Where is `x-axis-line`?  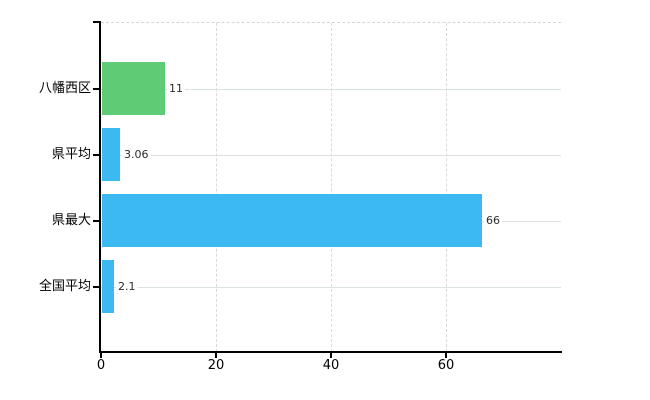
x-axis-line is located at coordinates (330, 352).